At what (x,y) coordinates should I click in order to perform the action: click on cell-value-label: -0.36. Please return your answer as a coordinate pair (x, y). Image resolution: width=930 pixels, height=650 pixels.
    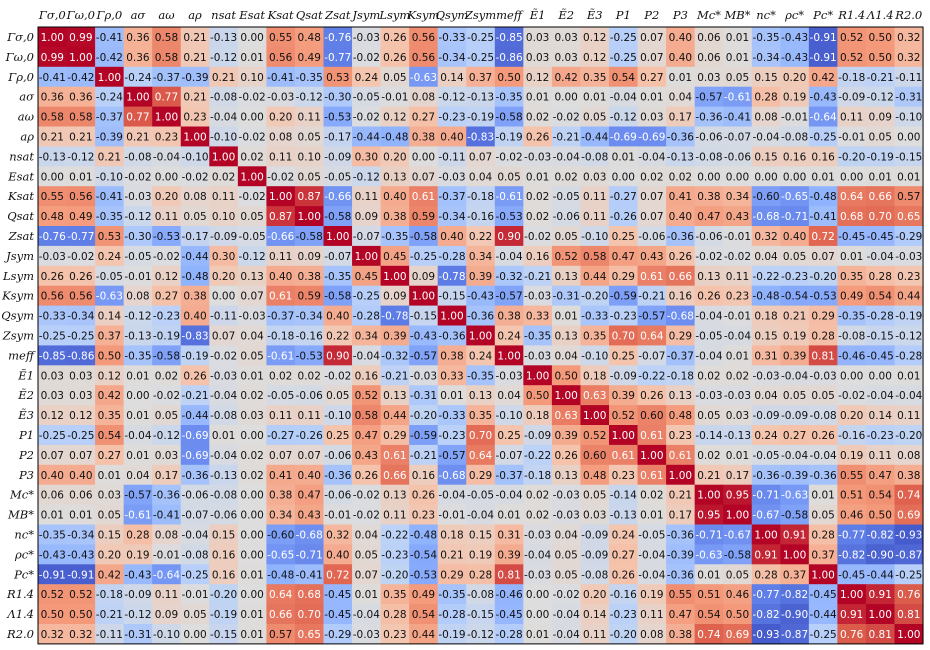
    Looking at the image, I should click on (480, 317).